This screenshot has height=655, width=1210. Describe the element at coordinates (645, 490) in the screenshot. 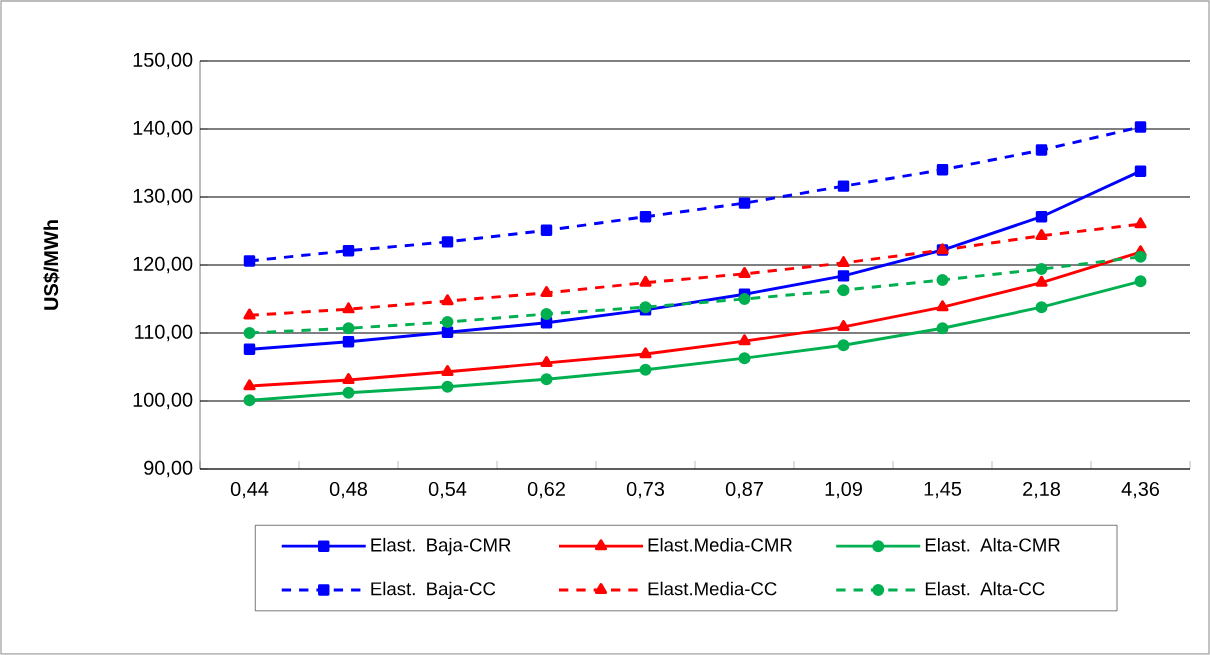

I see `x-tick-label: 0,73` at that location.